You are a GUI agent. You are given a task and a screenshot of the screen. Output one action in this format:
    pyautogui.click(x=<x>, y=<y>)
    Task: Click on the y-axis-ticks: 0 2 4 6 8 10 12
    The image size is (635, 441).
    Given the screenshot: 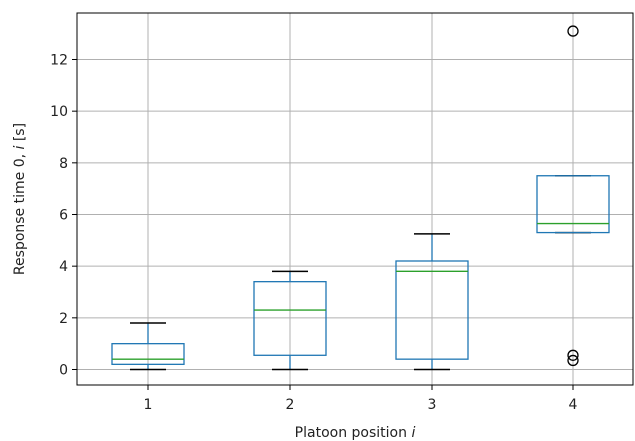 What is the action you would take?
    pyautogui.click(x=63, y=216)
    